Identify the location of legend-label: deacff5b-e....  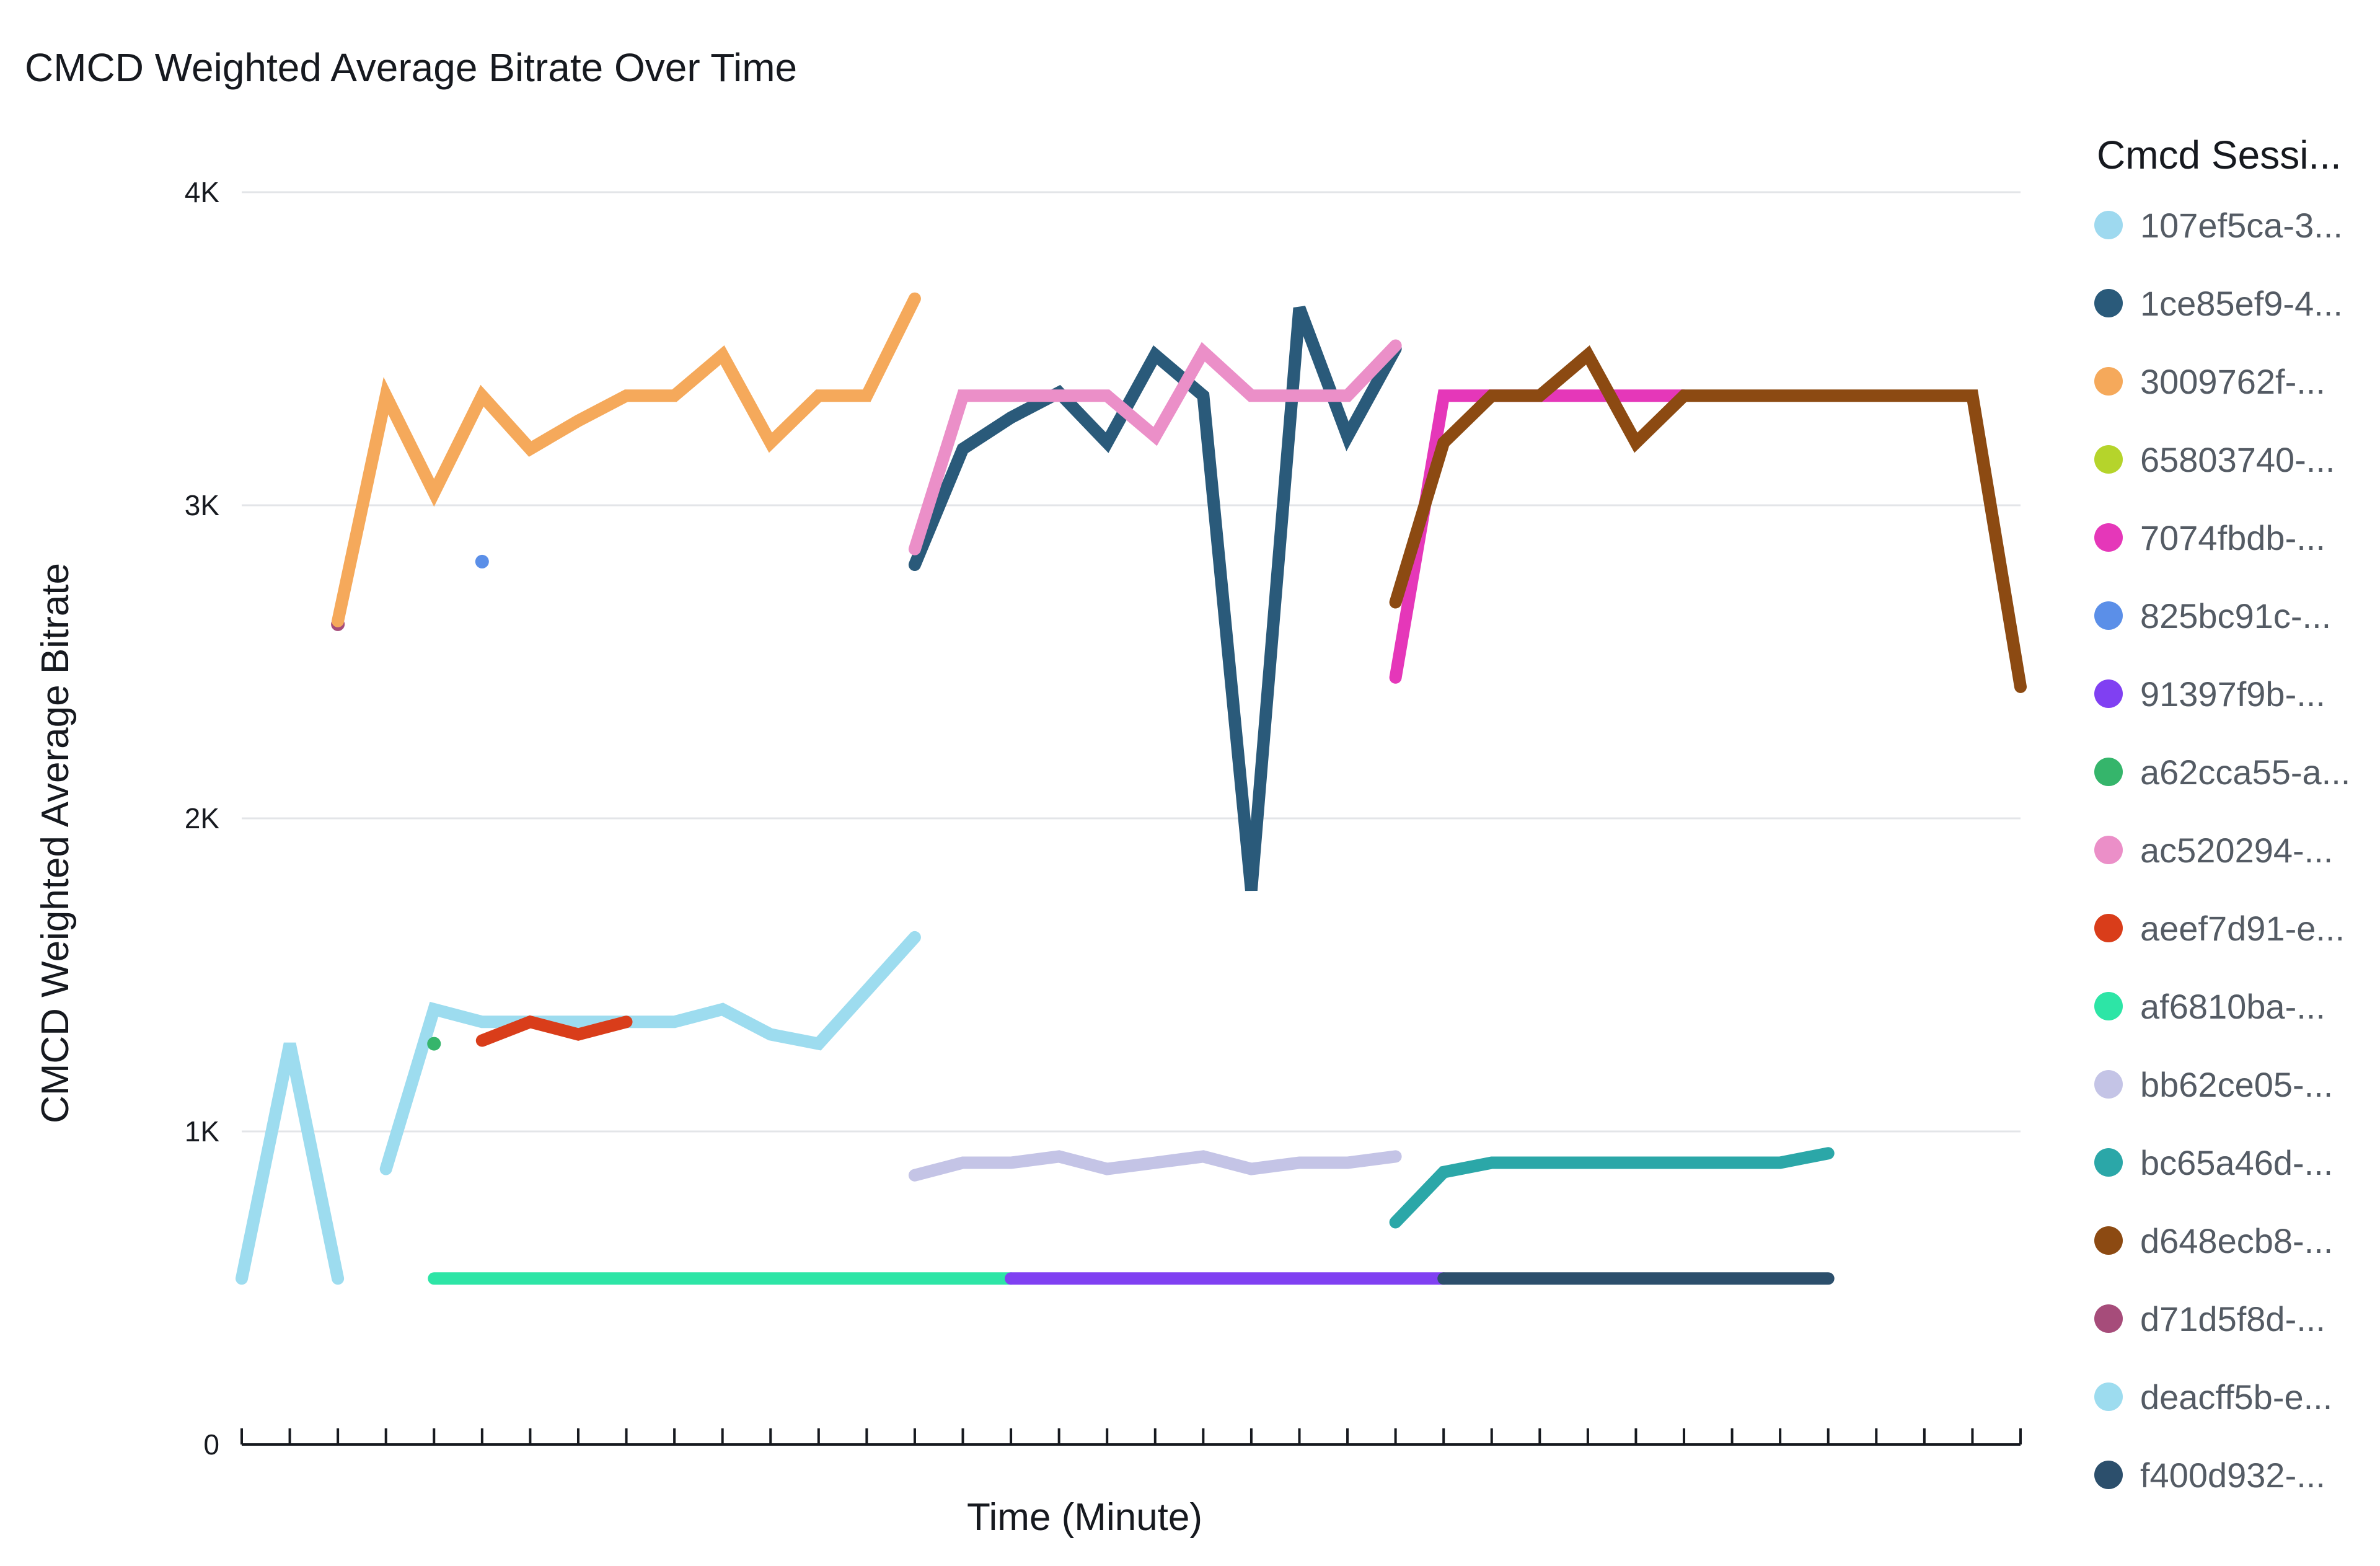
(2236, 1397).